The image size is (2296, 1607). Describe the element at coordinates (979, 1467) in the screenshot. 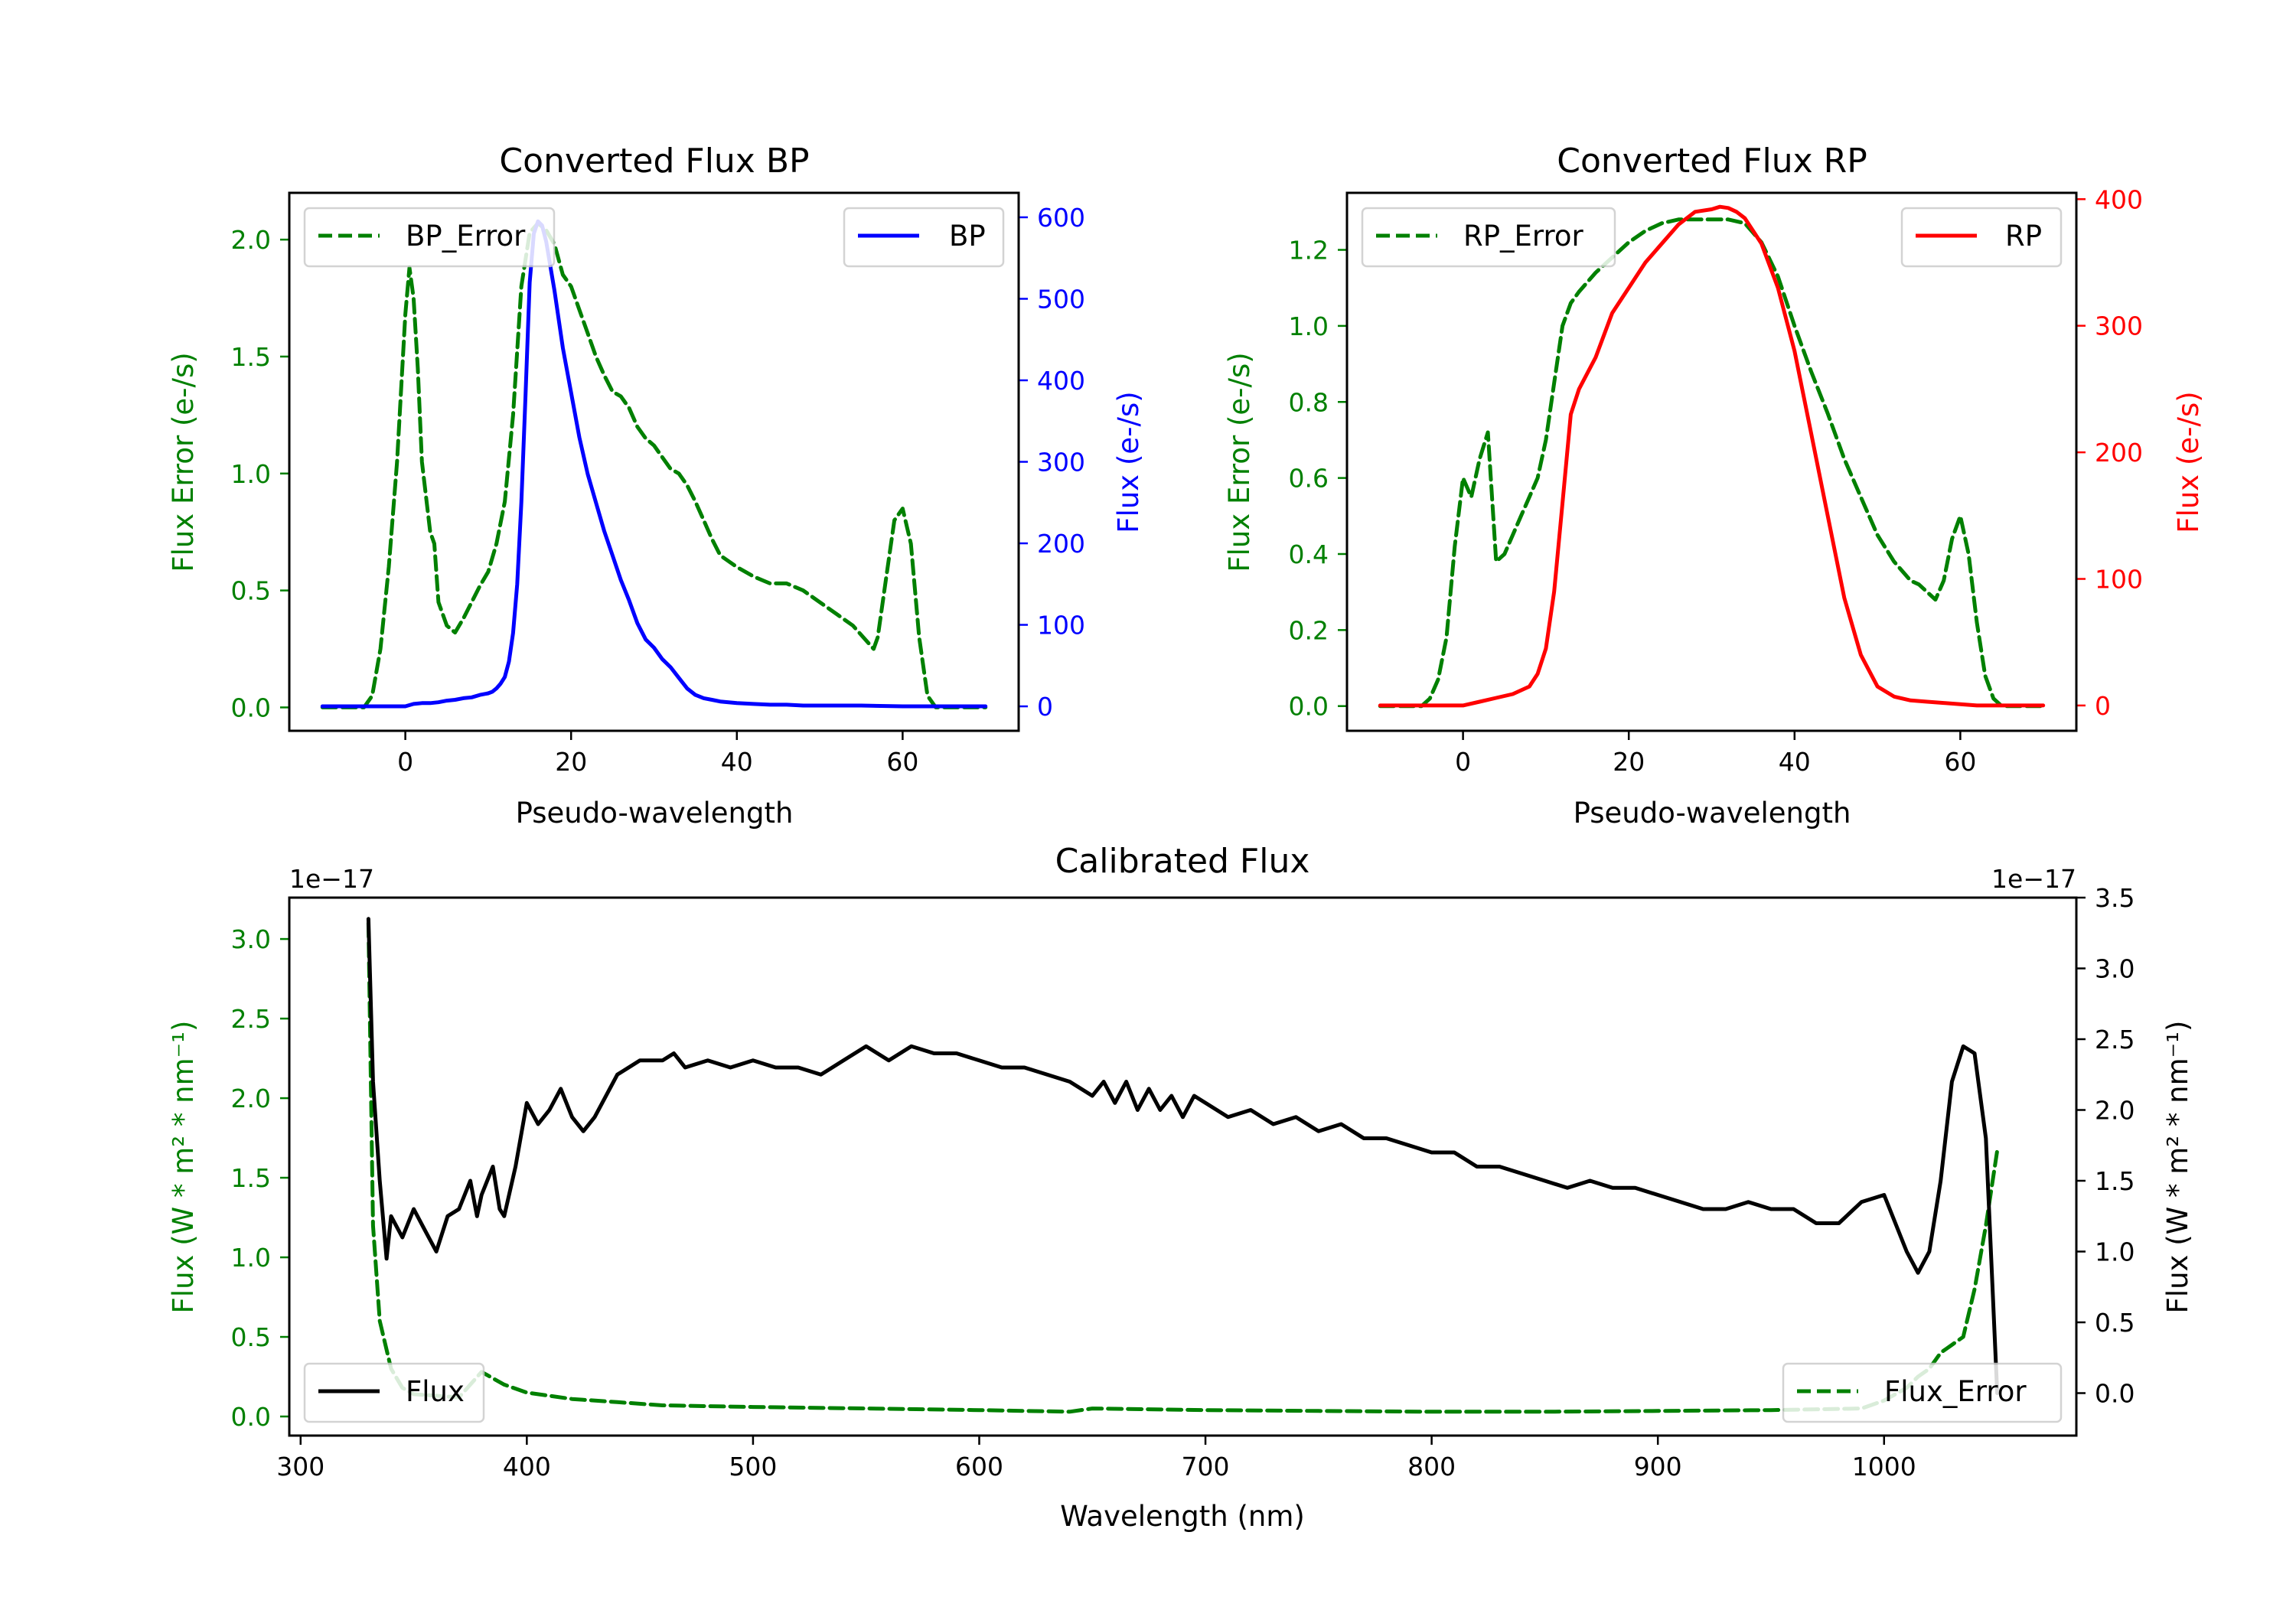

I see `calibrated-x-tick-label: 600` at that location.